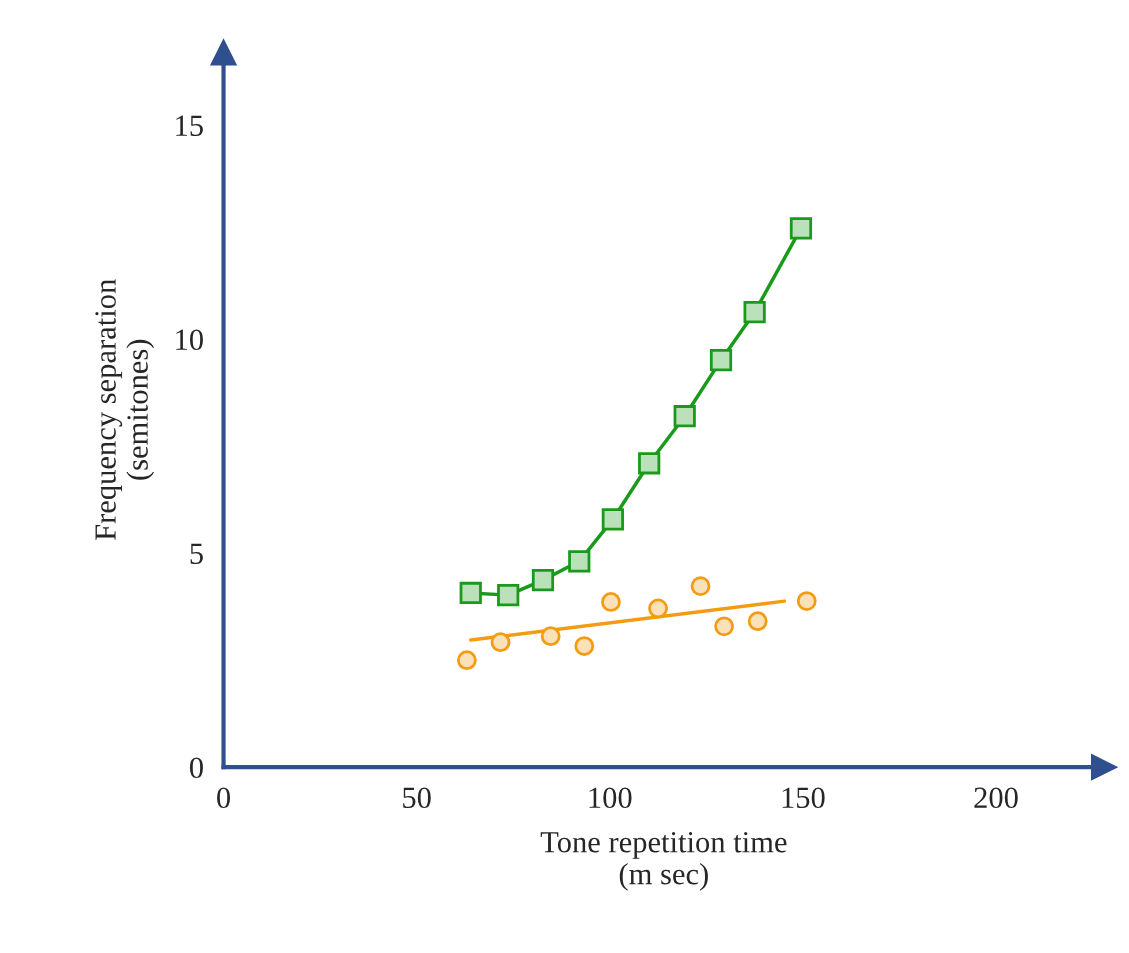 The width and height of the screenshot is (1129, 953). What do you see at coordinates (196, 768) in the screenshot?
I see `y-tick-label: 0` at bounding box center [196, 768].